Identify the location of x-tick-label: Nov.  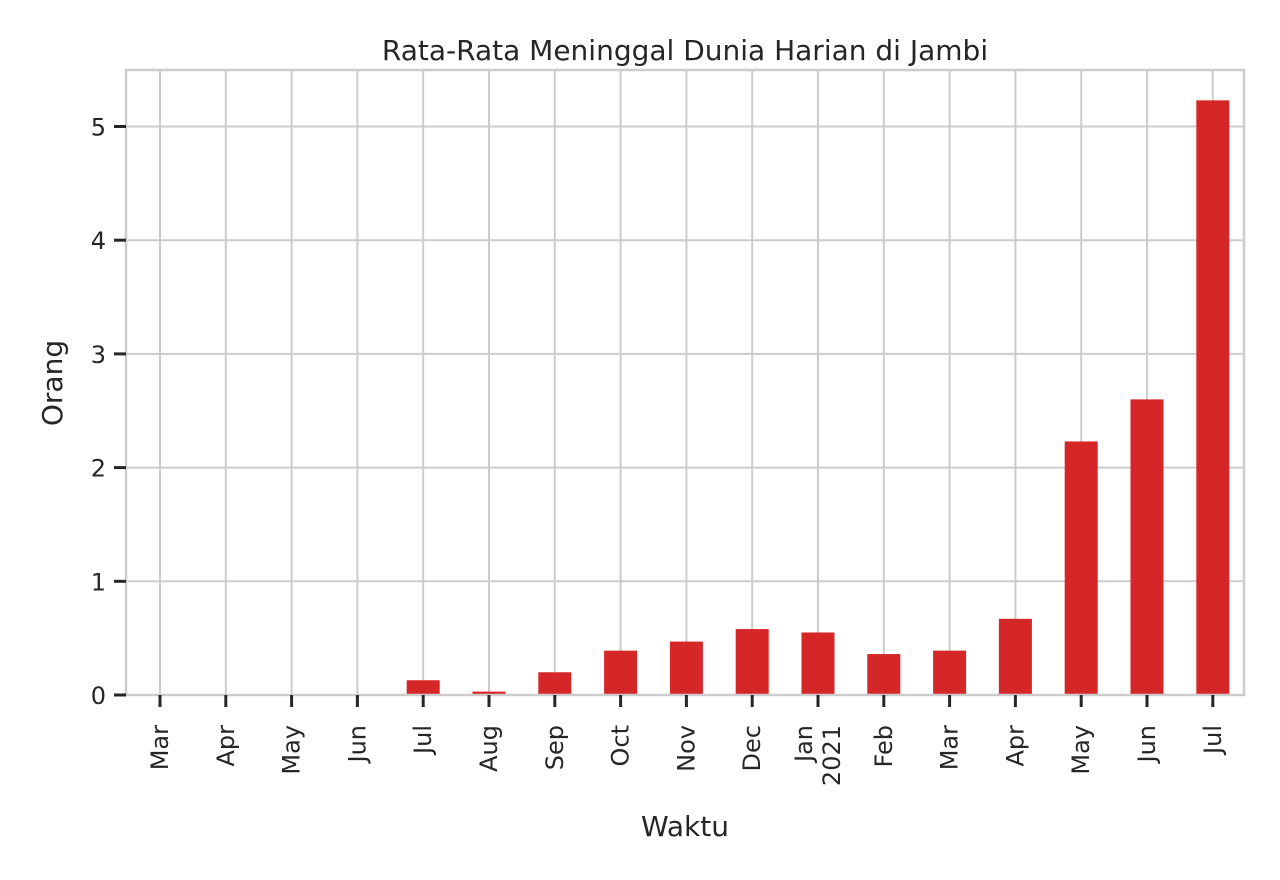
(686, 748).